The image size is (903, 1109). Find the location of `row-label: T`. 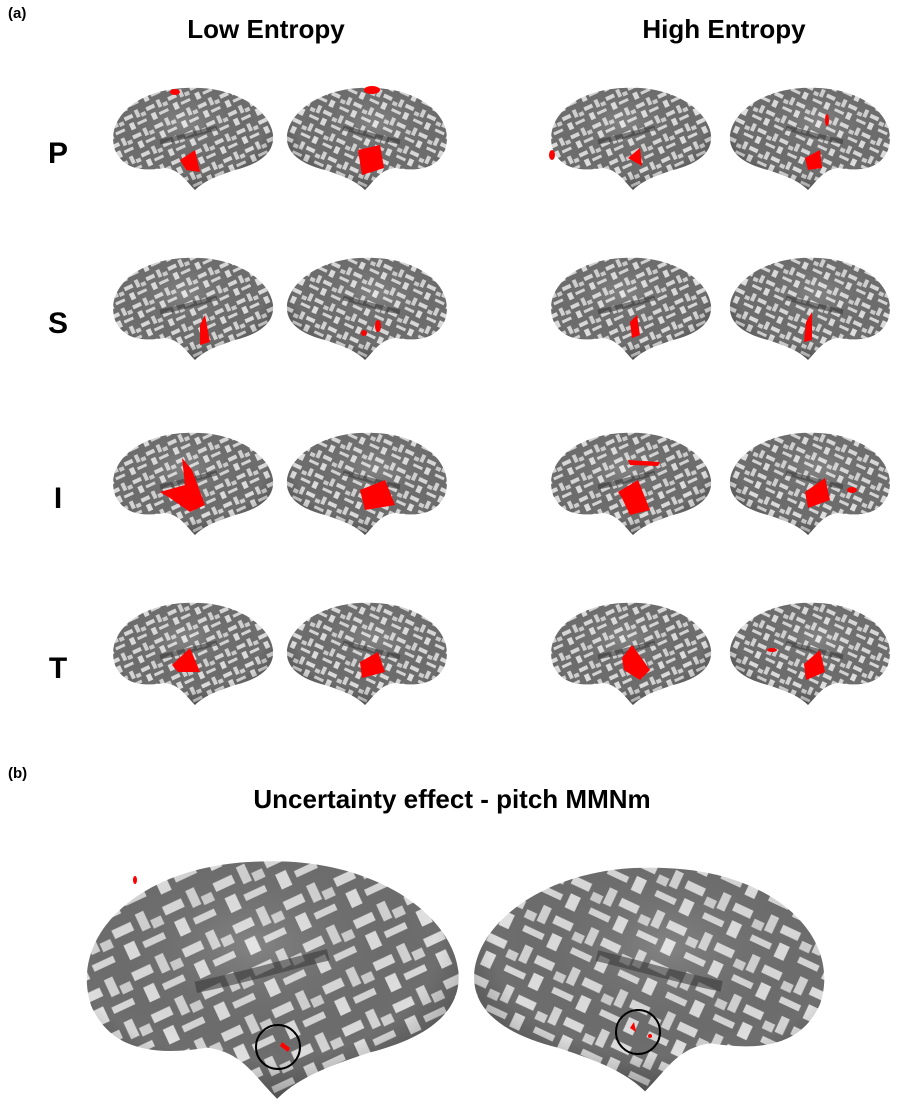

row-label: T is located at coordinates (58, 668).